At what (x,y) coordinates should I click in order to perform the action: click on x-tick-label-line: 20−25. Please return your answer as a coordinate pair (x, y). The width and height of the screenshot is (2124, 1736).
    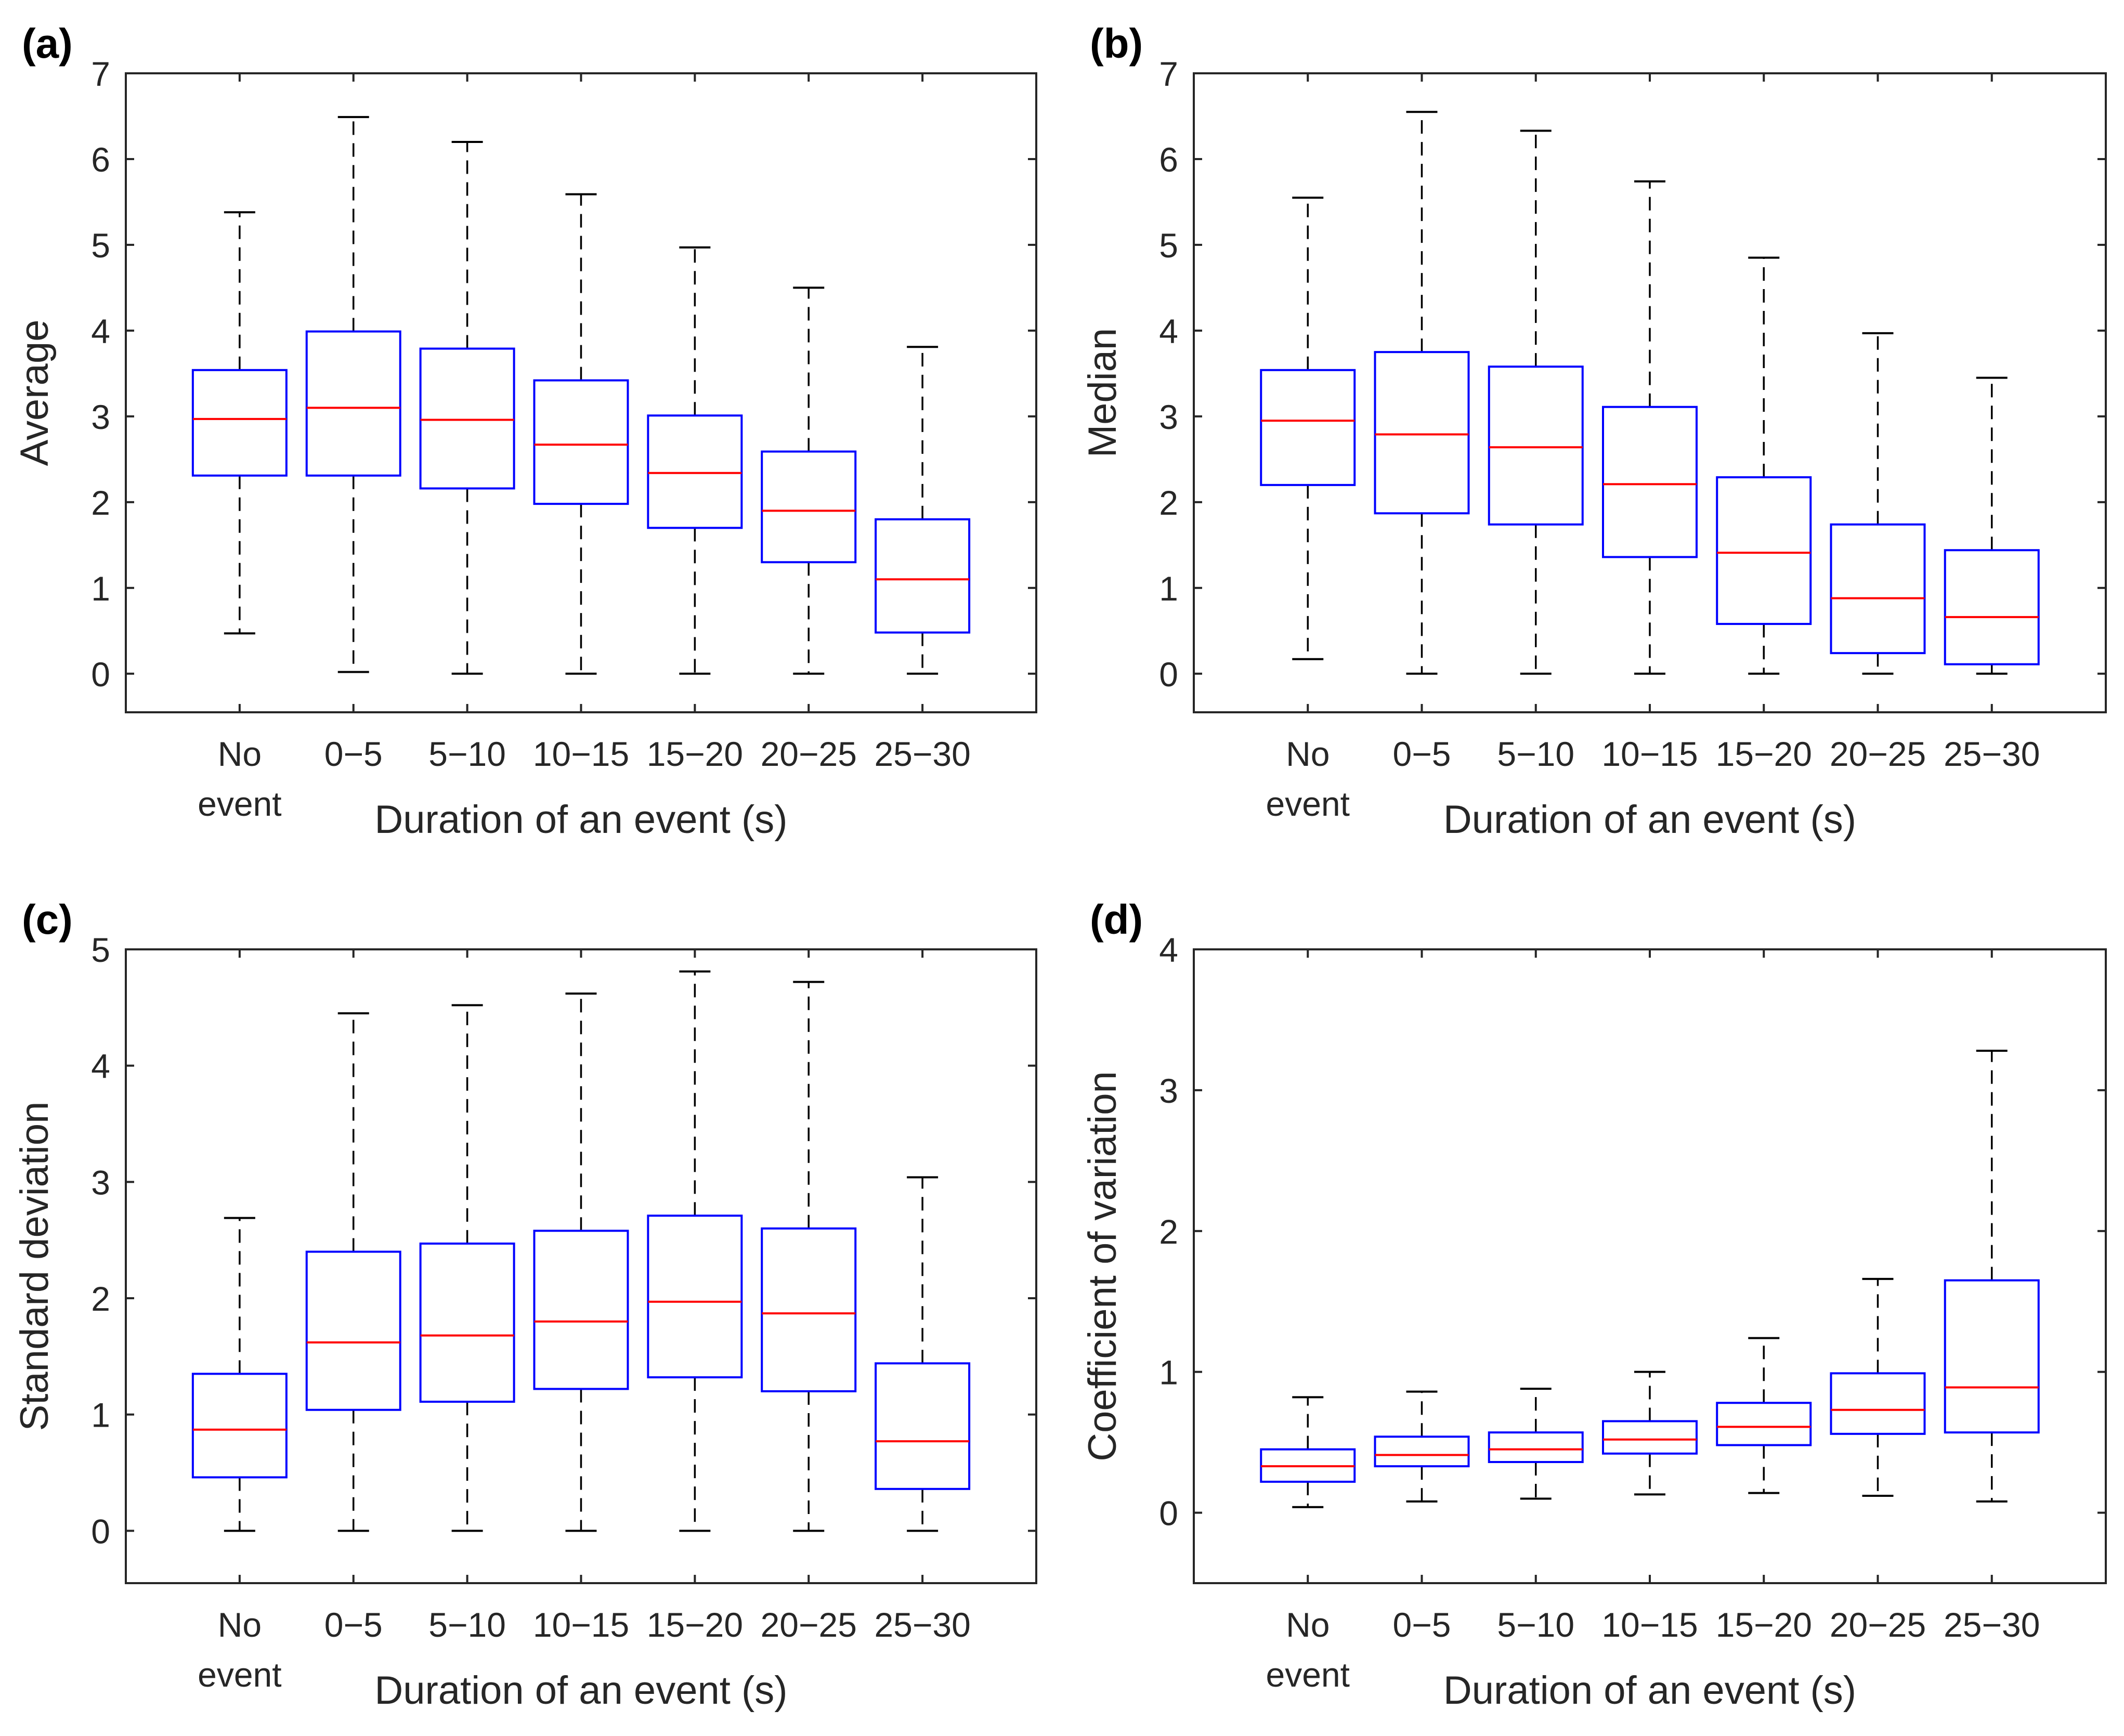
    Looking at the image, I should click on (809, 1625).